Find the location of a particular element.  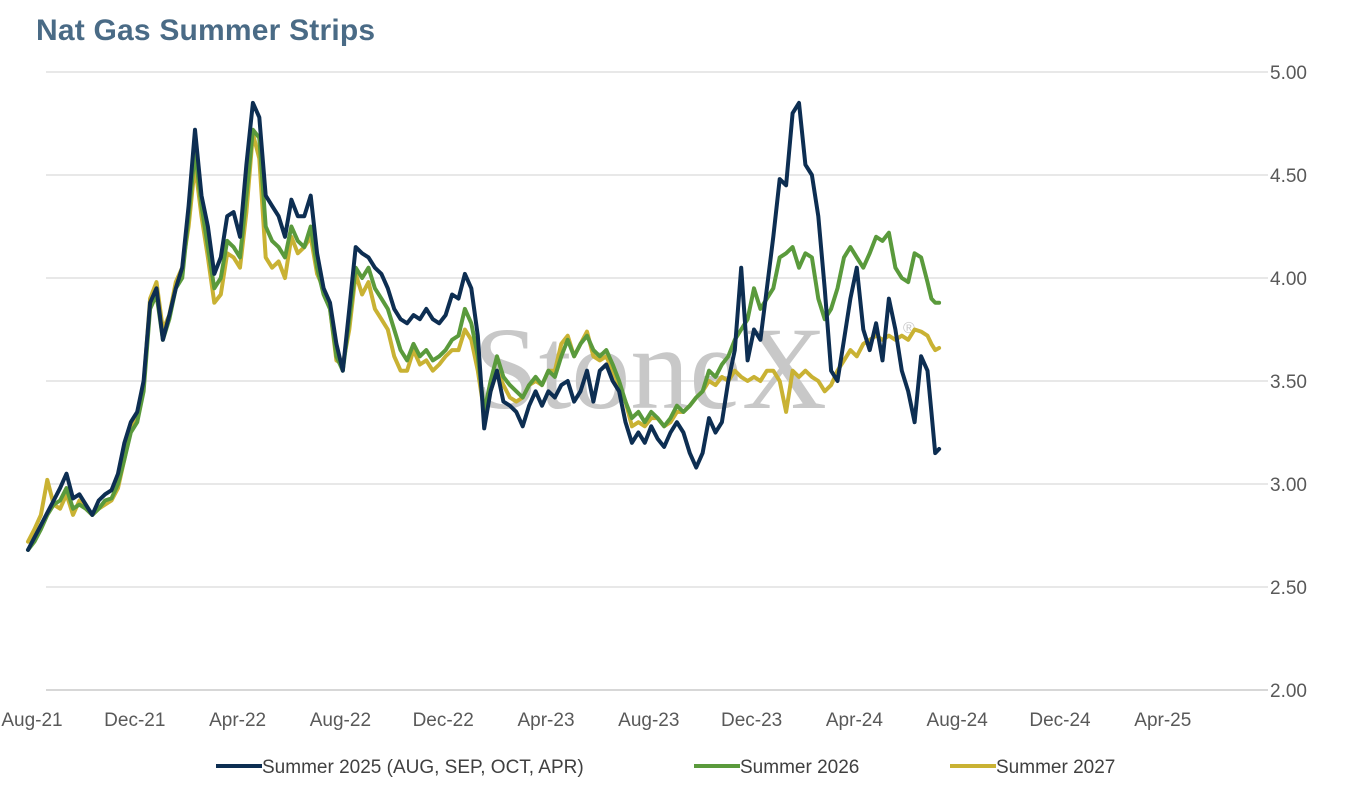

y-tick-label: 2.00 is located at coordinates (1288, 691).